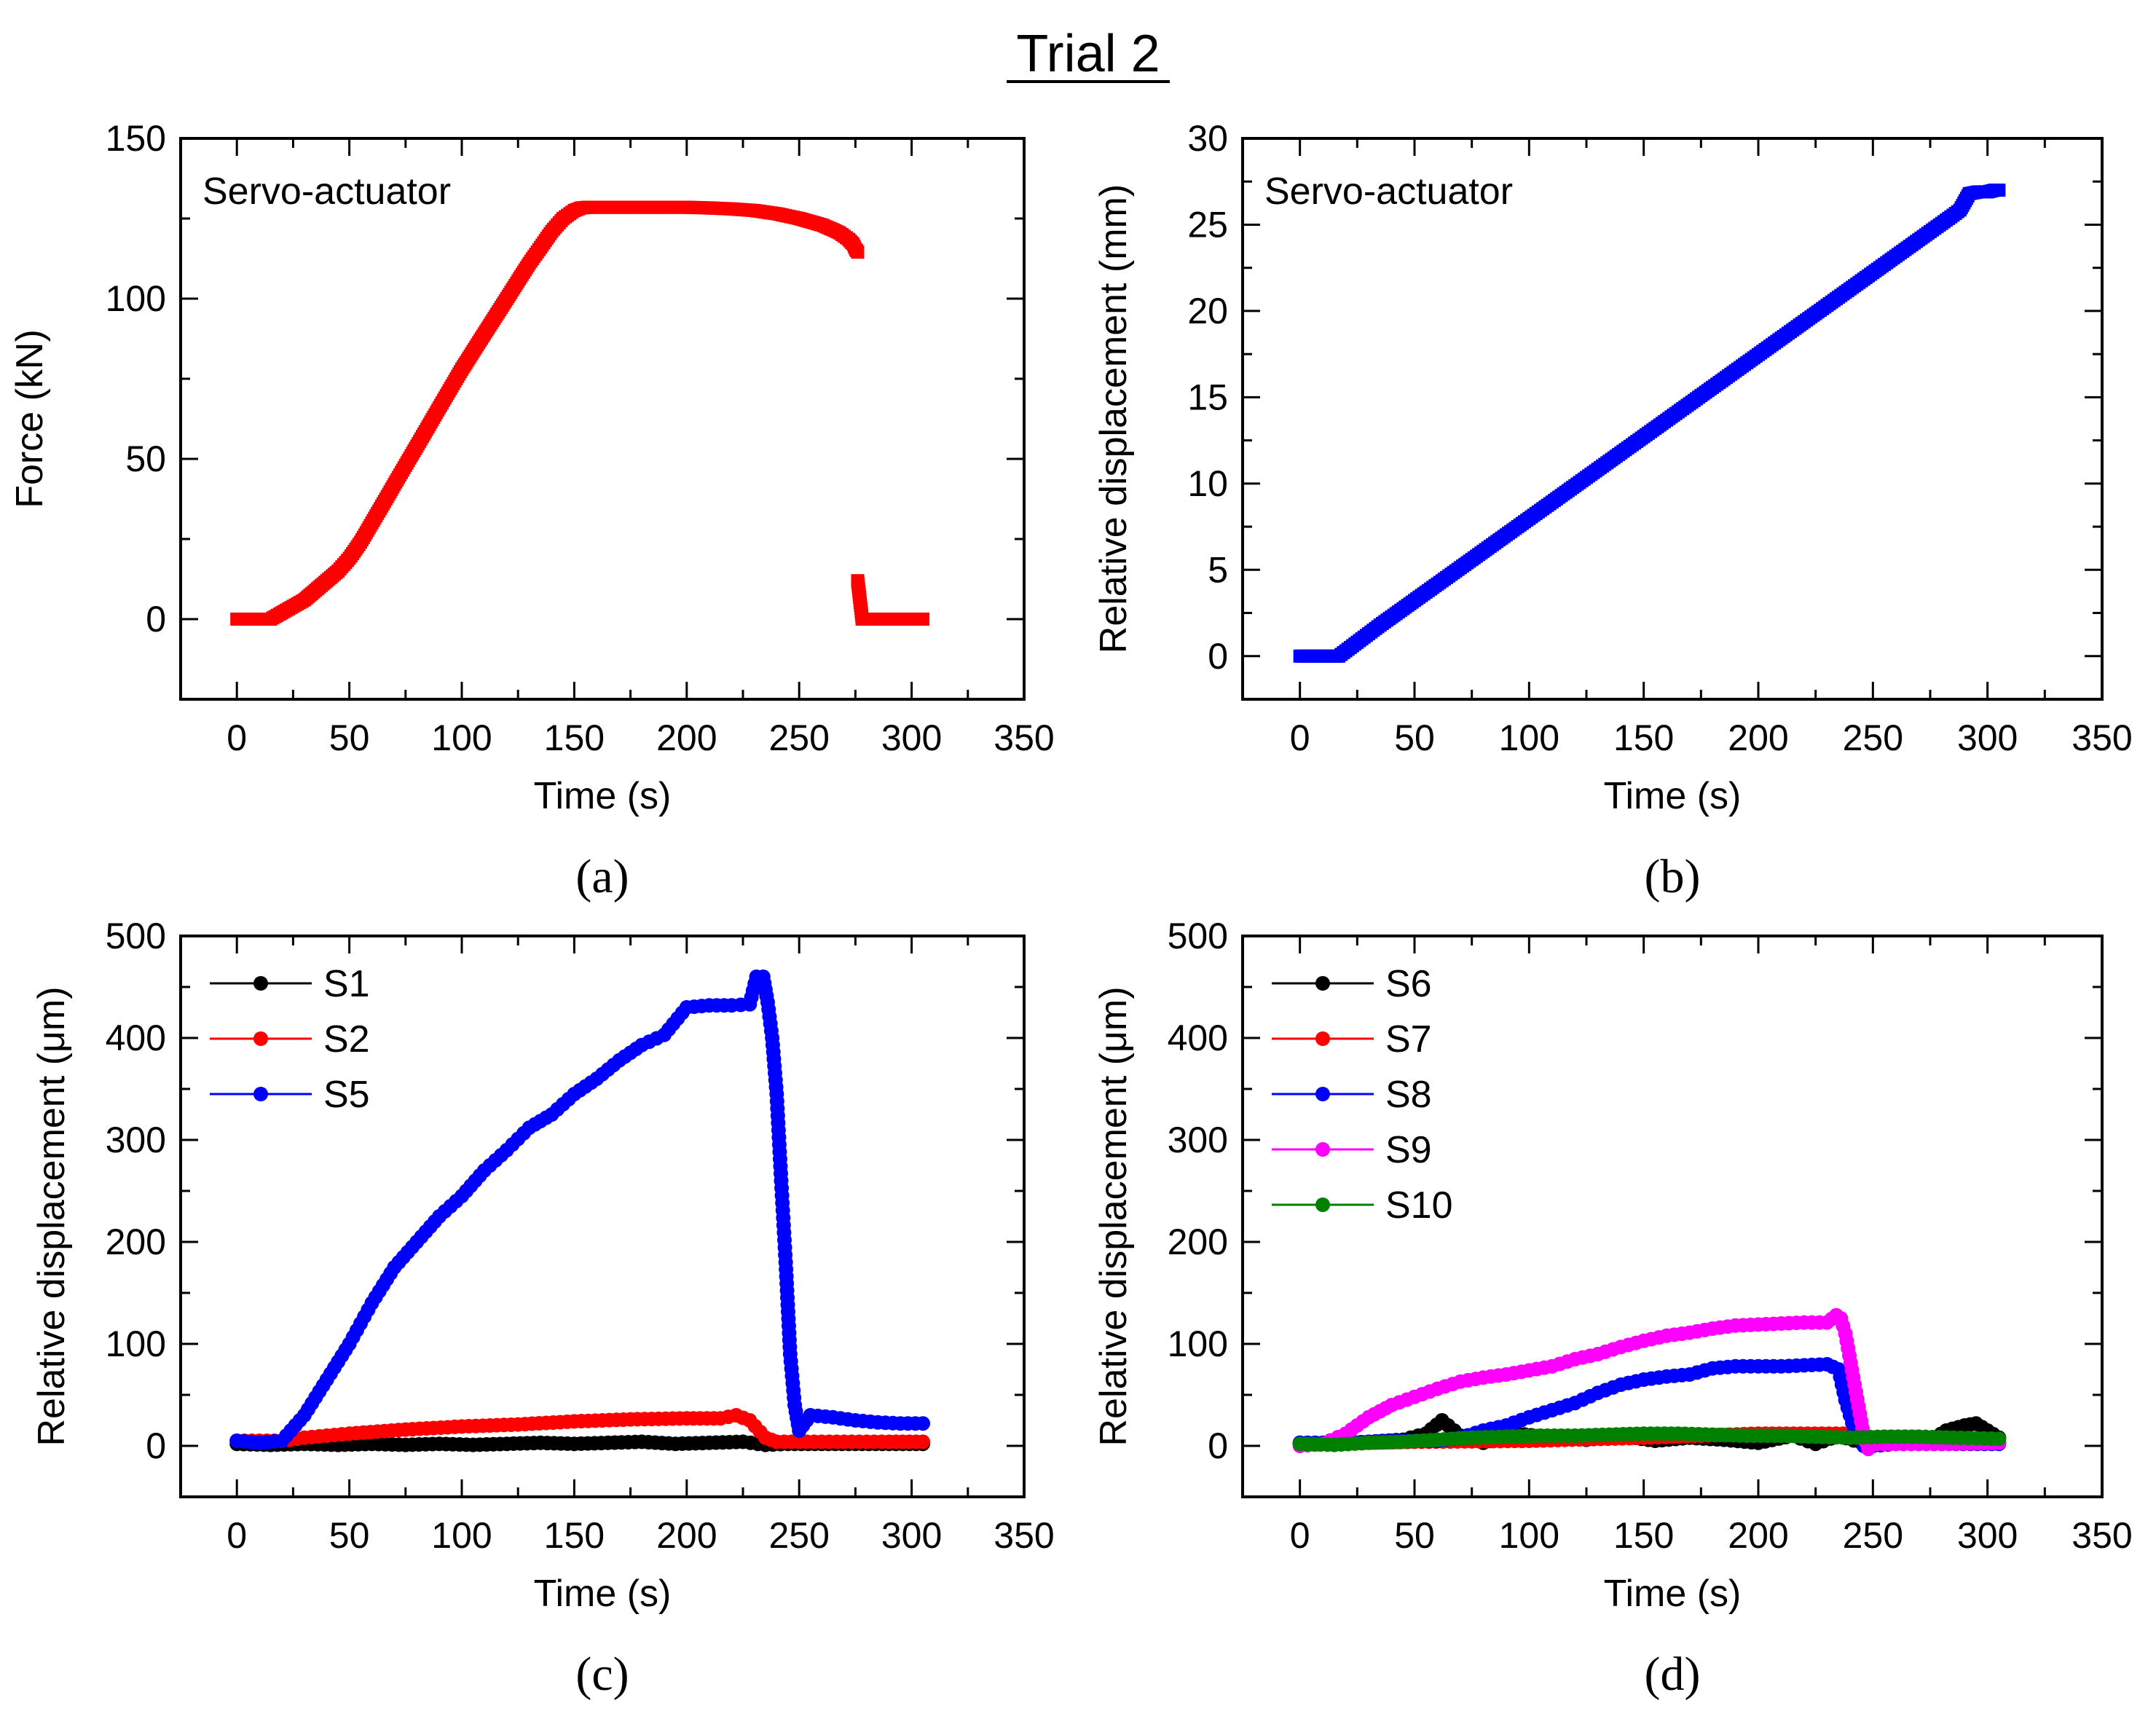 Image resolution: width=2156 pixels, height=1711 pixels. What do you see at coordinates (602, 1674) in the screenshot?
I see `panel-label: (c)` at bounding box center [602, 1674].